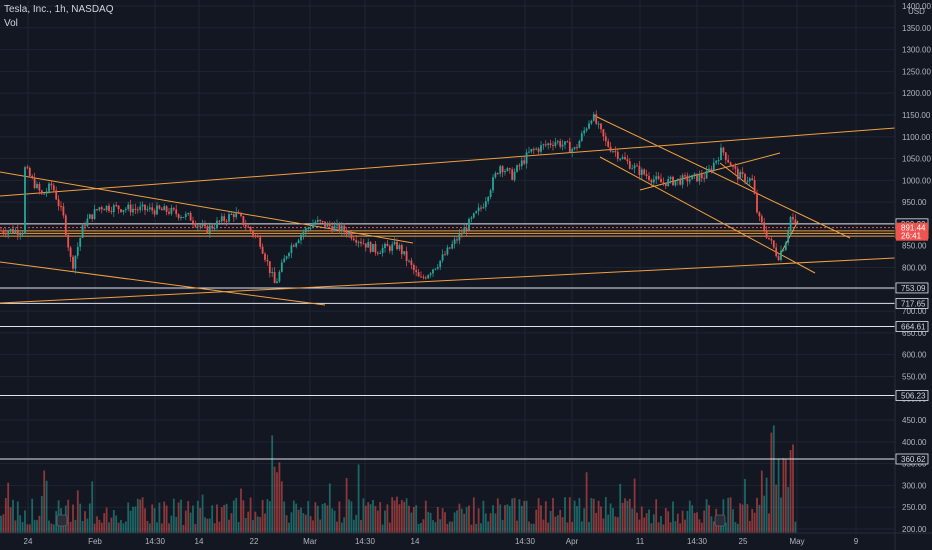 The image size is (932, 550). What do you see at coordinates (59, 9) in the screenshot?
I see `symbol-title: Tesla, Inc., 1h, NASDAQ` at bounding box center [59, 9].